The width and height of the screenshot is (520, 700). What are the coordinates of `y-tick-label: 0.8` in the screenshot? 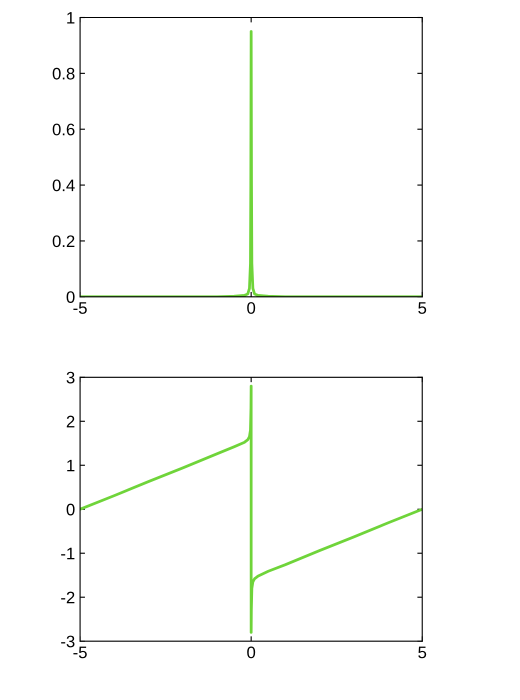 It's located at (63, 74).